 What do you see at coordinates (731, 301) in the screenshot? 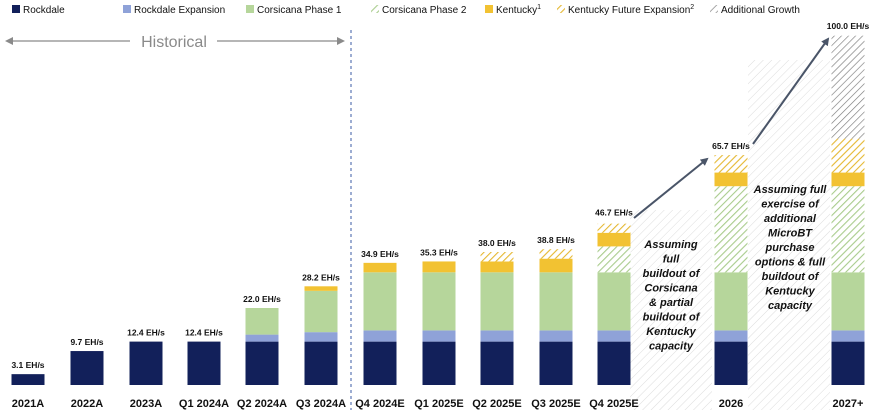
I see `bar-corsicana-phase-1-2026` at bounding box center [731, 301].